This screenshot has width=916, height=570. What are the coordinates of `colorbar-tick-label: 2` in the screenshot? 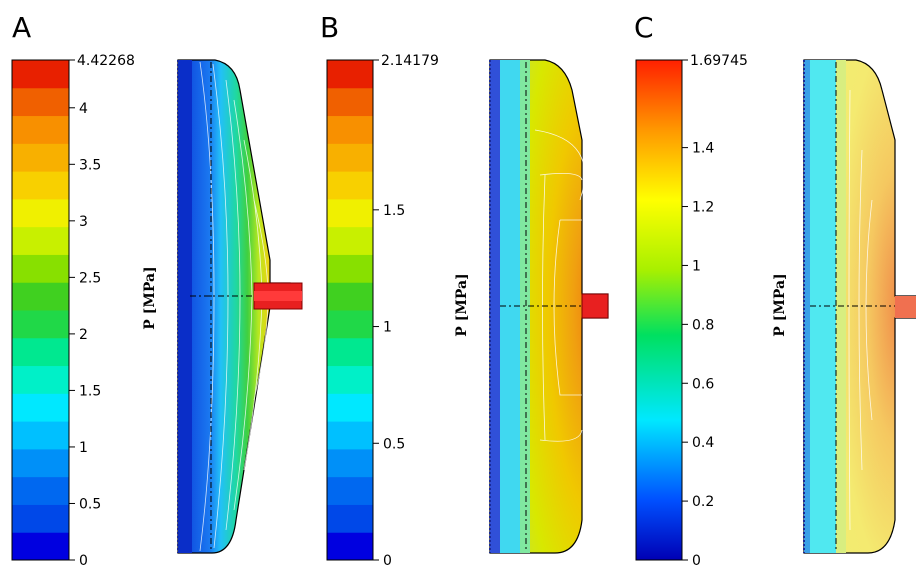 It's located at (83, 335).